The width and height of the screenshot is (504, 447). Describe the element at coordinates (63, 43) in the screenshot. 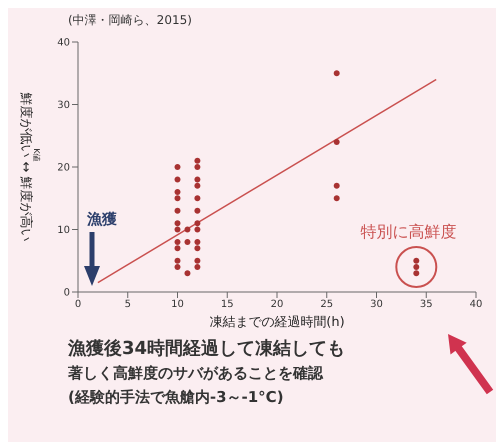

I see `y-tick-label: 40` at that location.